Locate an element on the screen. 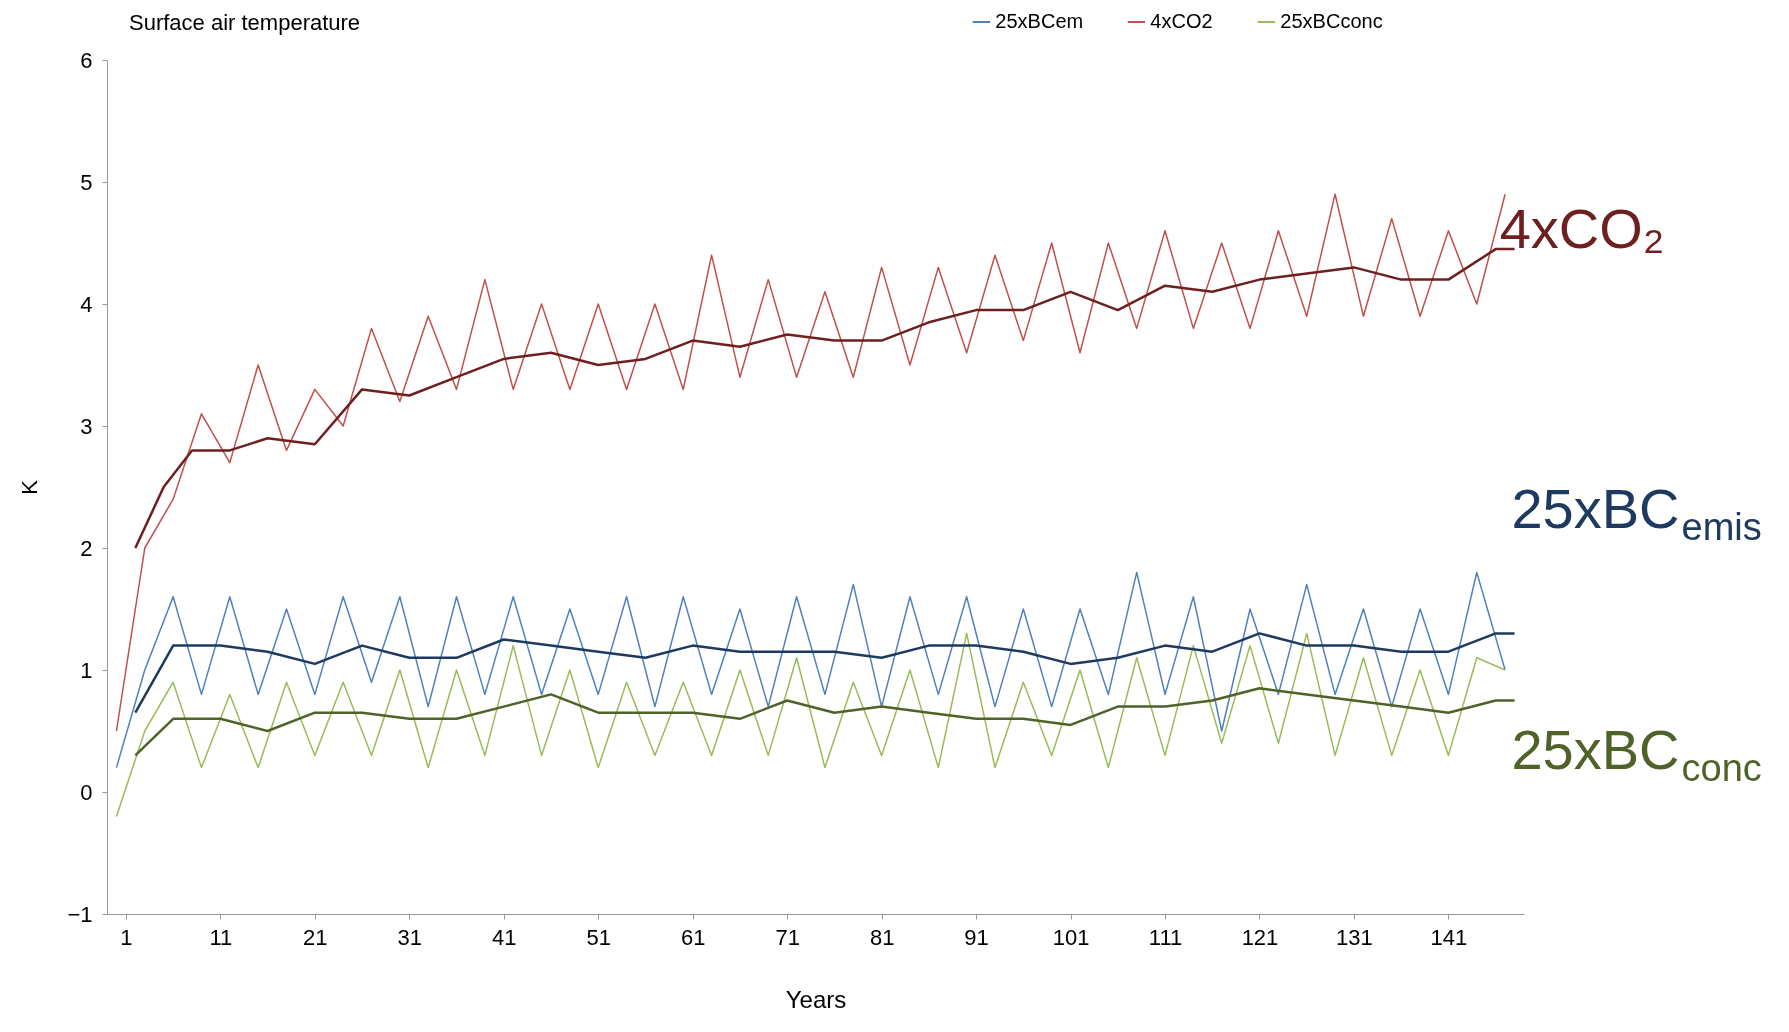 Image resolution: width=1789 pixels, height=1032 pixels. x-tick-label: 131 is located at coordinates (1354, 937).